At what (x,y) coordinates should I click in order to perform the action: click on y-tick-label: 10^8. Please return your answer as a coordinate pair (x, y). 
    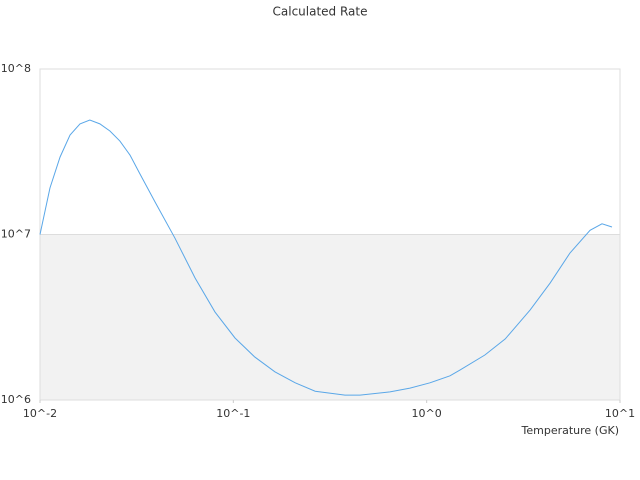
    Looking at the image, I should click on (16, 68).